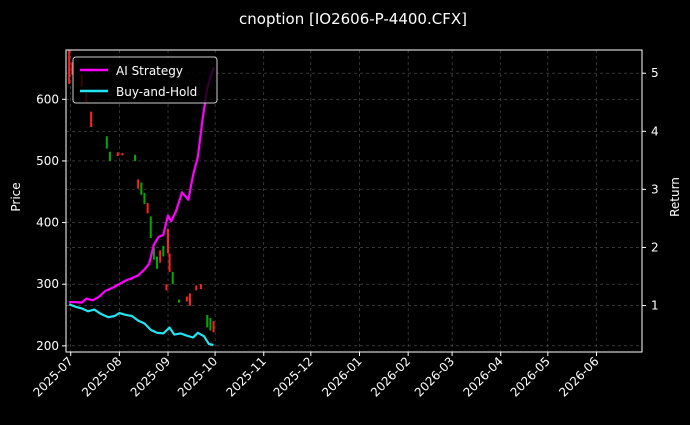 The image size is (690, 425). What do you see at coordinates (655, 247) in the screenshot?
I see `y2-tick-label: 2` at bounding box center [655, 247].